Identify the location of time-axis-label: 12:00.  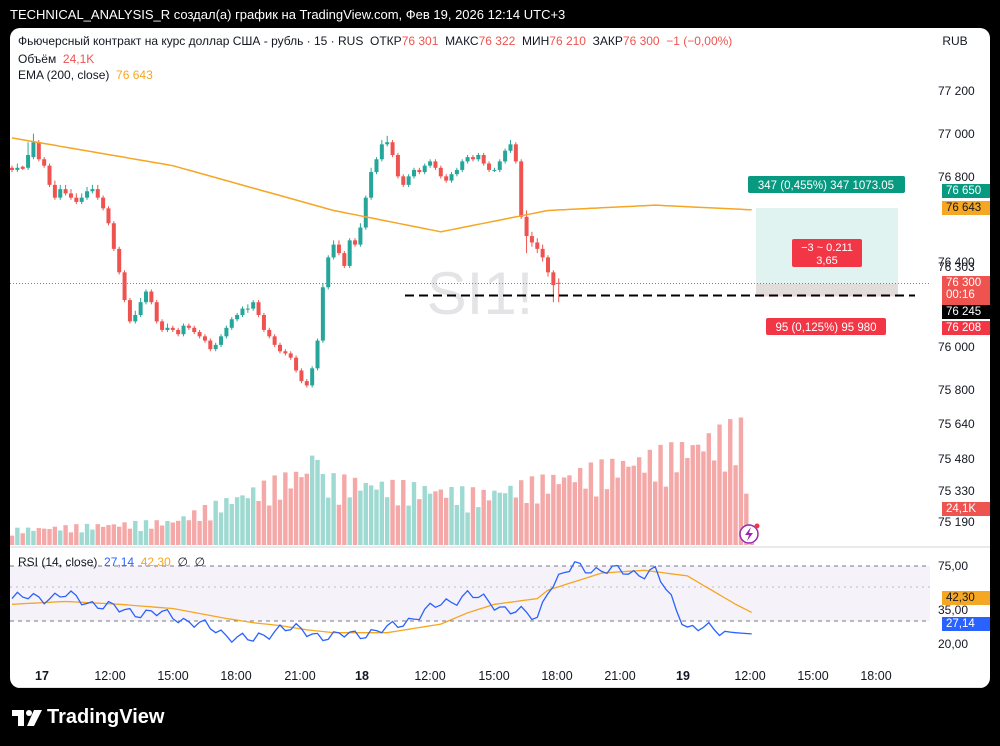
(429, 676).